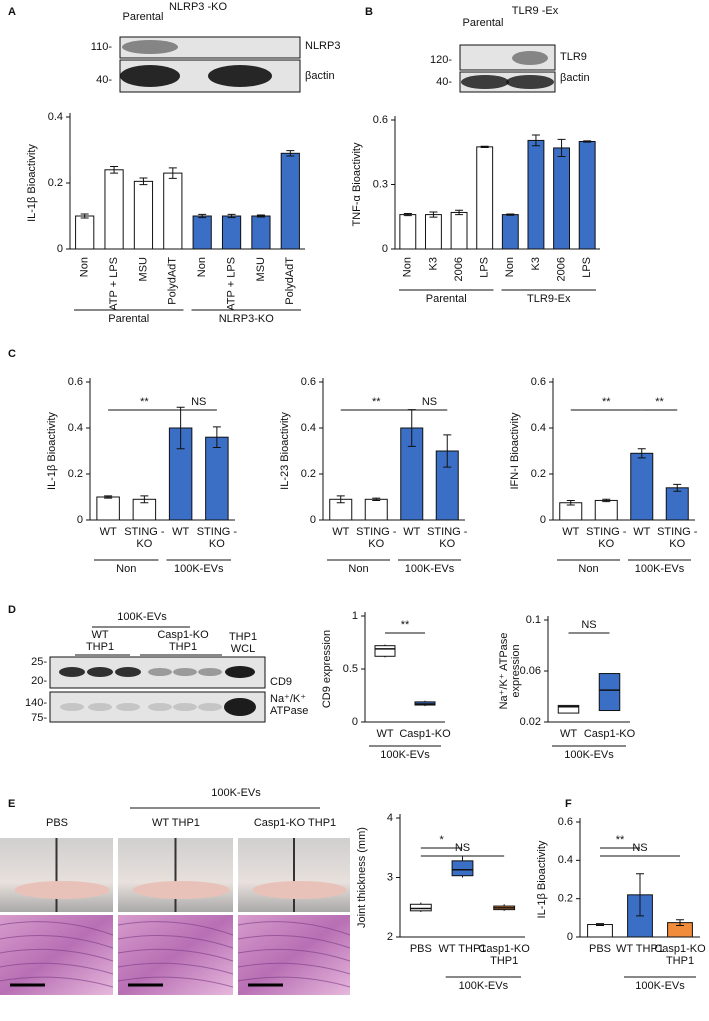  I want to click on lane-label: THP1 WCL, so click(243, 643).